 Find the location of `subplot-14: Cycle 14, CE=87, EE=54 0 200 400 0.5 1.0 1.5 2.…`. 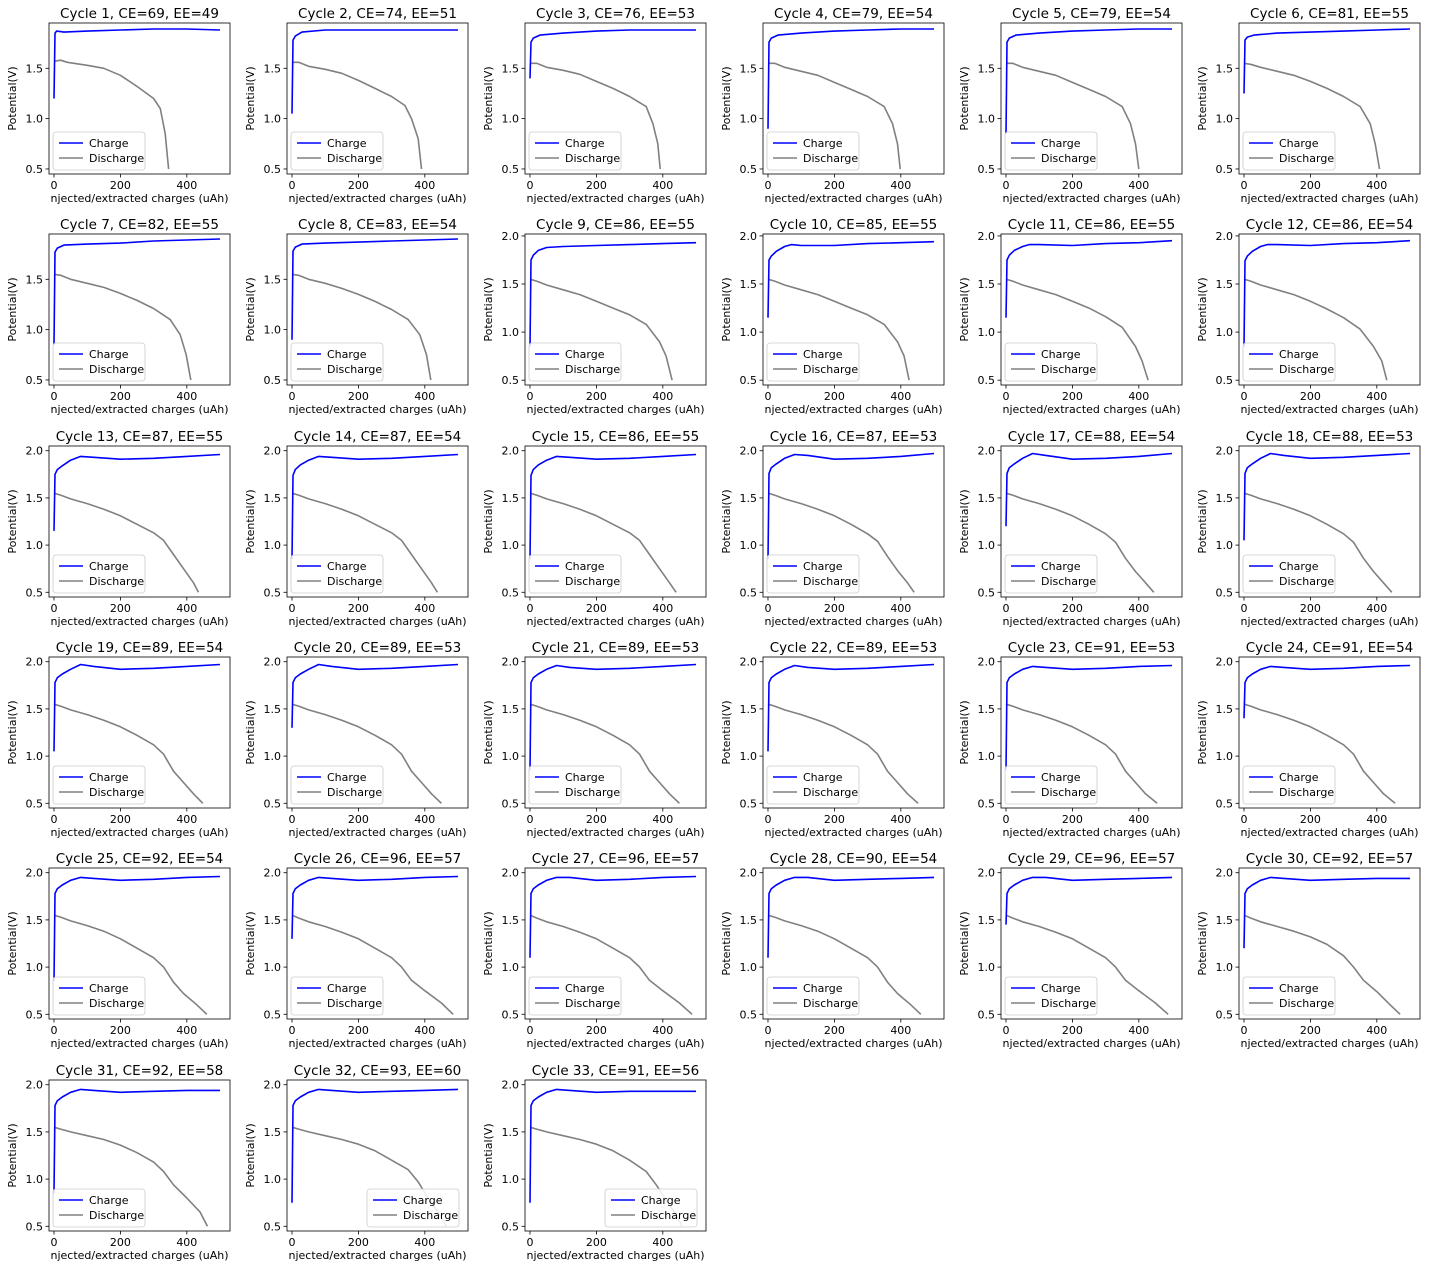

subplot-14: Cycle 14, CE=87, EE=54 0 200 400 0.5 1.0 1.5 2.… is located at coordinates (356, 528).